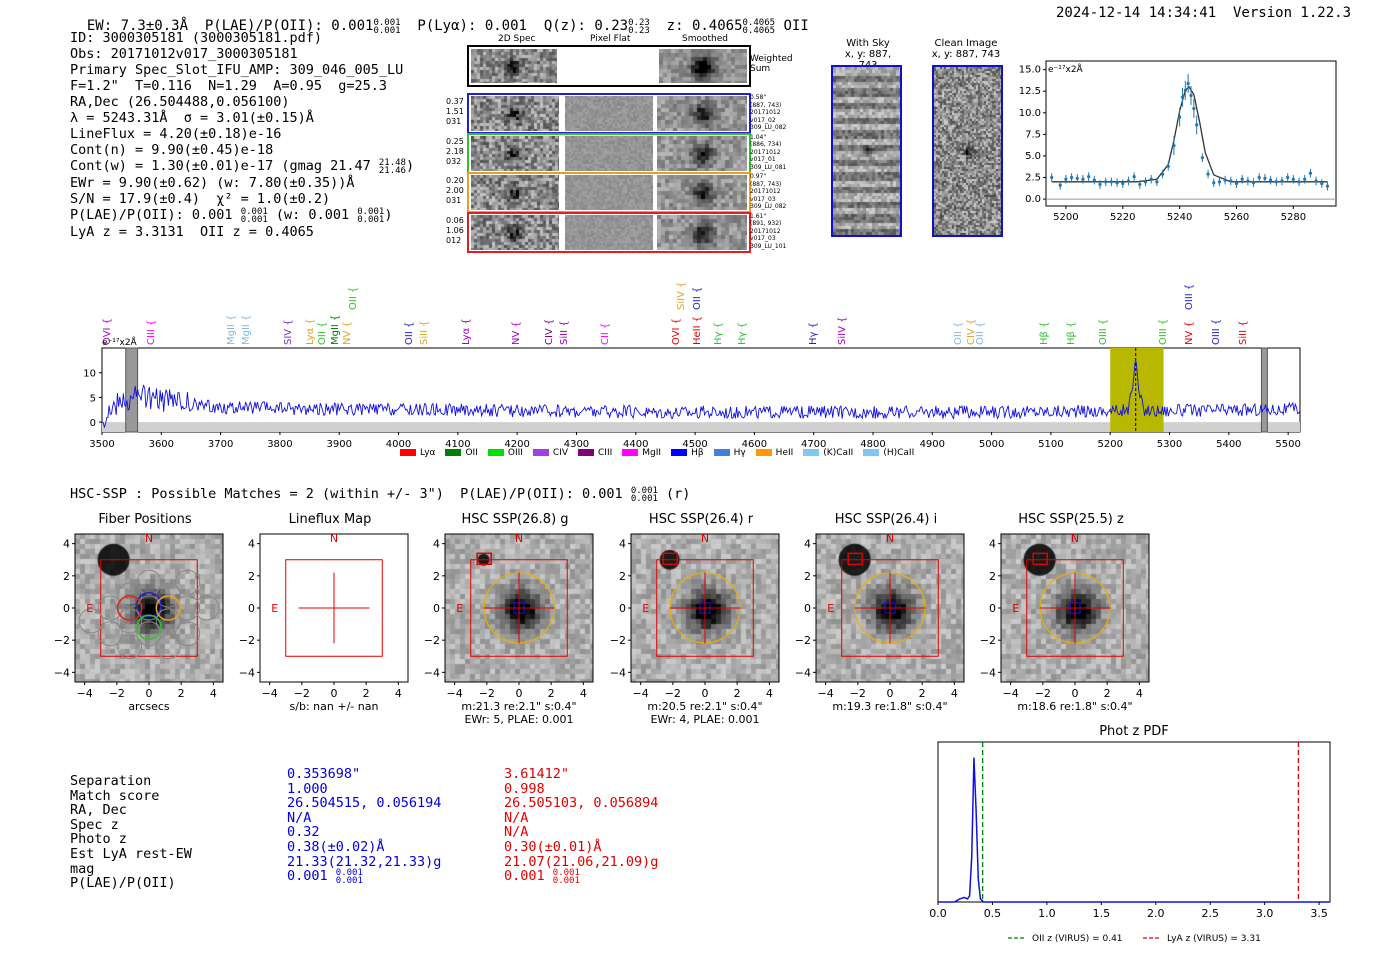 Image resolution: width=1400 pixels, height=953 pixels. What do you see at coordinates (172, 150) in the screenshot?
I see `info-cont-n: Cont(n) = 9.90(±0.45)e-18` at bounding box center [172, 150].